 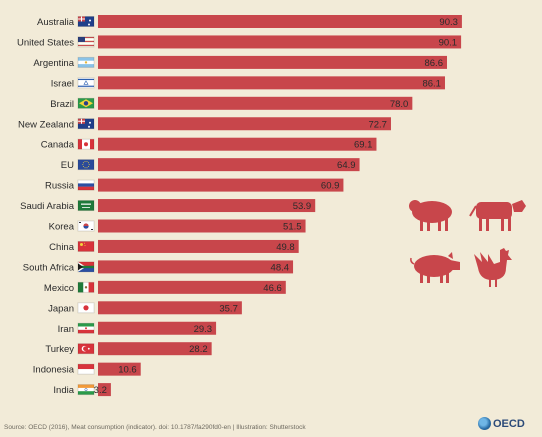 What do you see at coordinates (86, 165) in the screenshot?
I see `eu-flag-icon` at bounding box center [86, 165].